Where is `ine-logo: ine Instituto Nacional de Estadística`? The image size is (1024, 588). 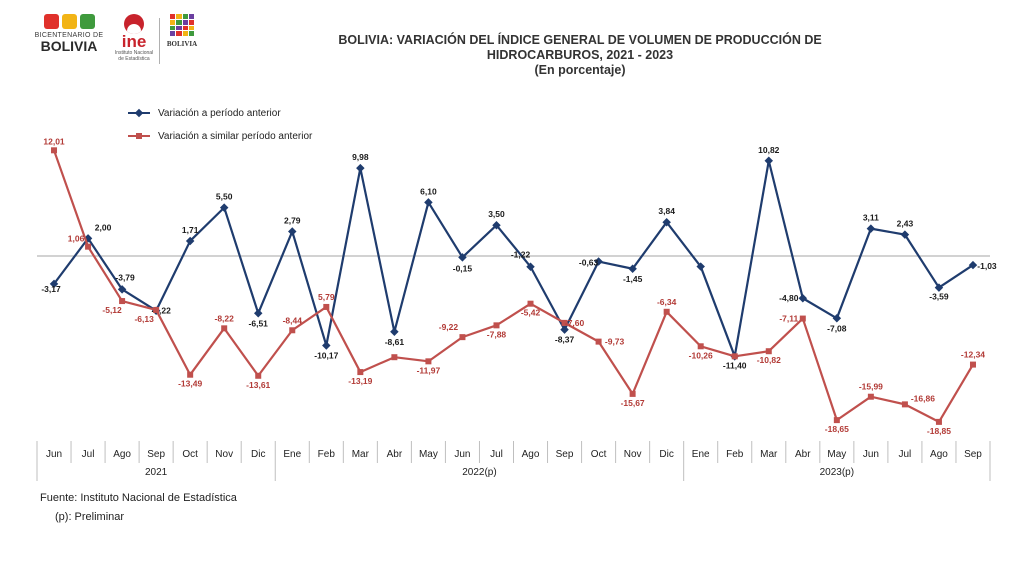
ine-logo: ine Instituto Nacional de Estadística is located at coordinates (134, 41).